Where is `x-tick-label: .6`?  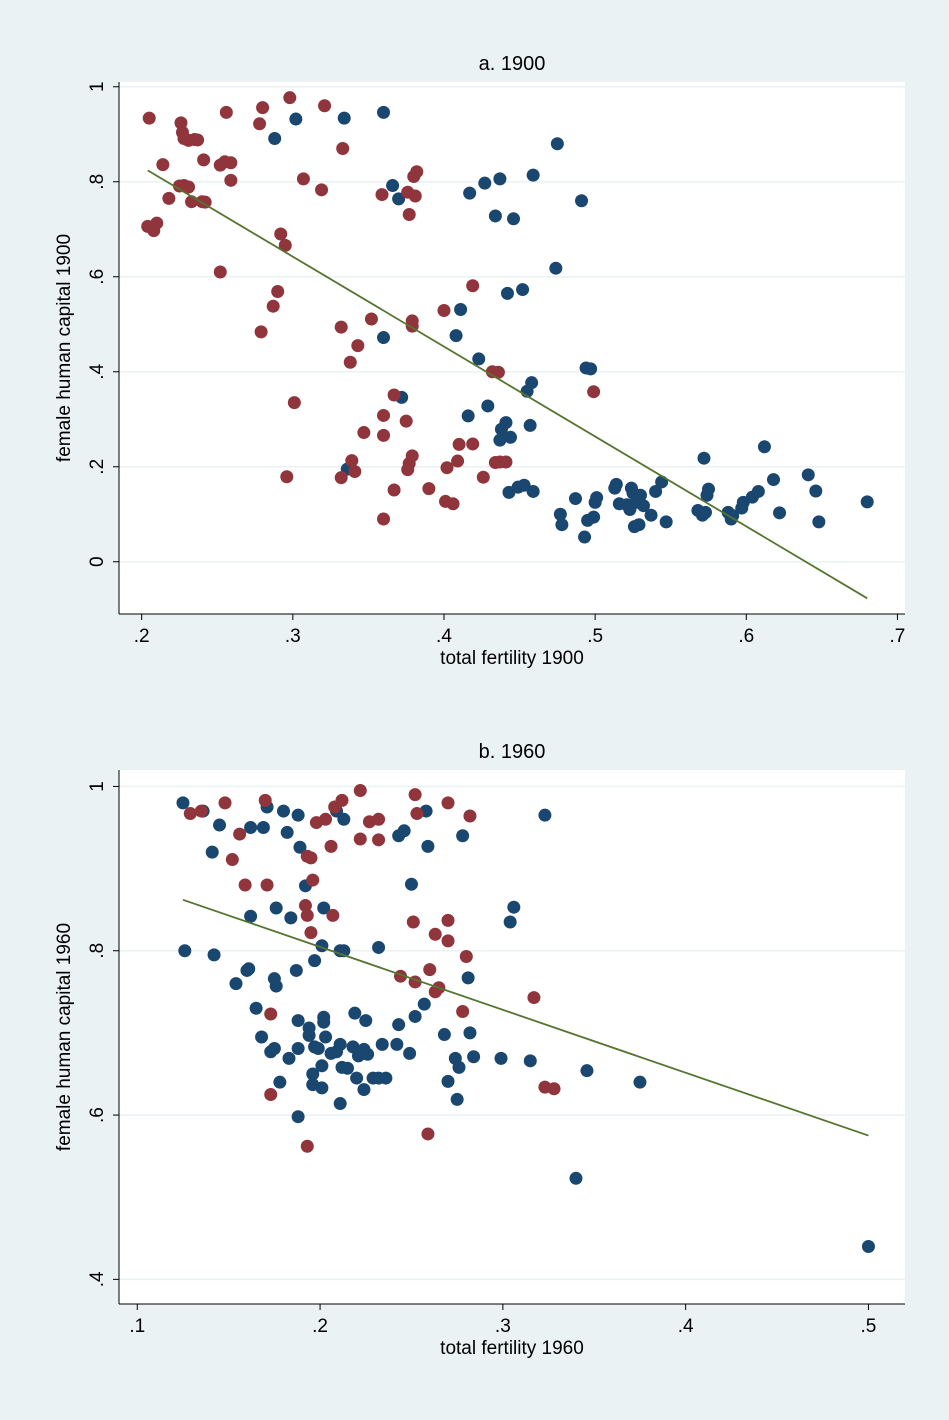
x-tick-label: .6 is located at coordinates (746, 636).